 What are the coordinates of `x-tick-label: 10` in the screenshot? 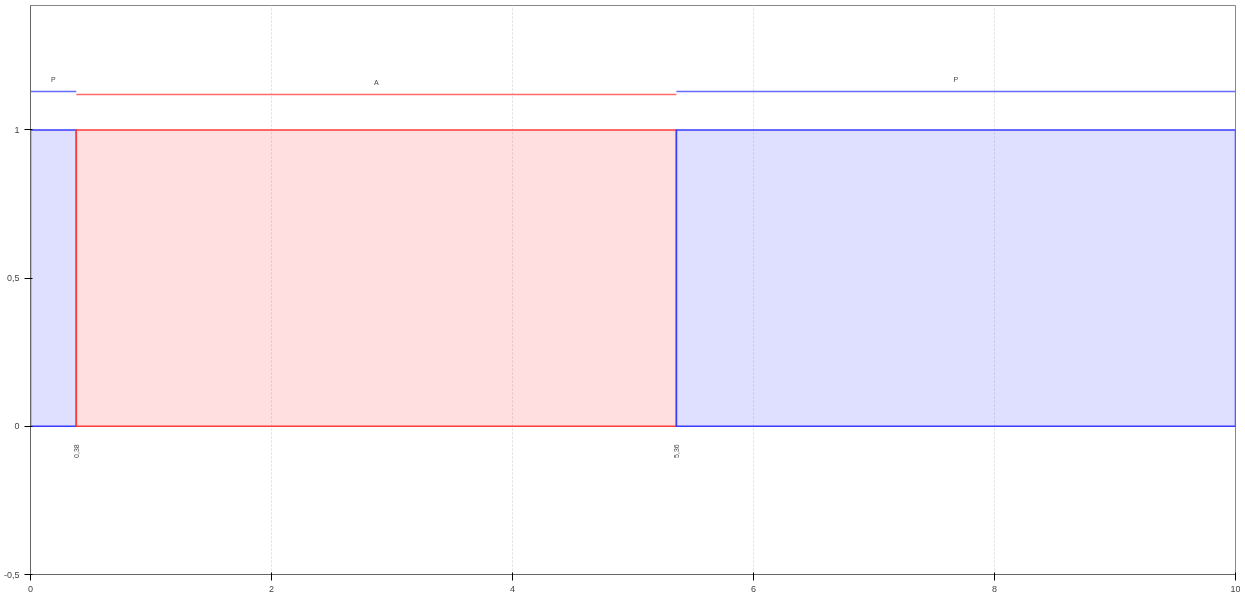 It's located at (1235, 588).